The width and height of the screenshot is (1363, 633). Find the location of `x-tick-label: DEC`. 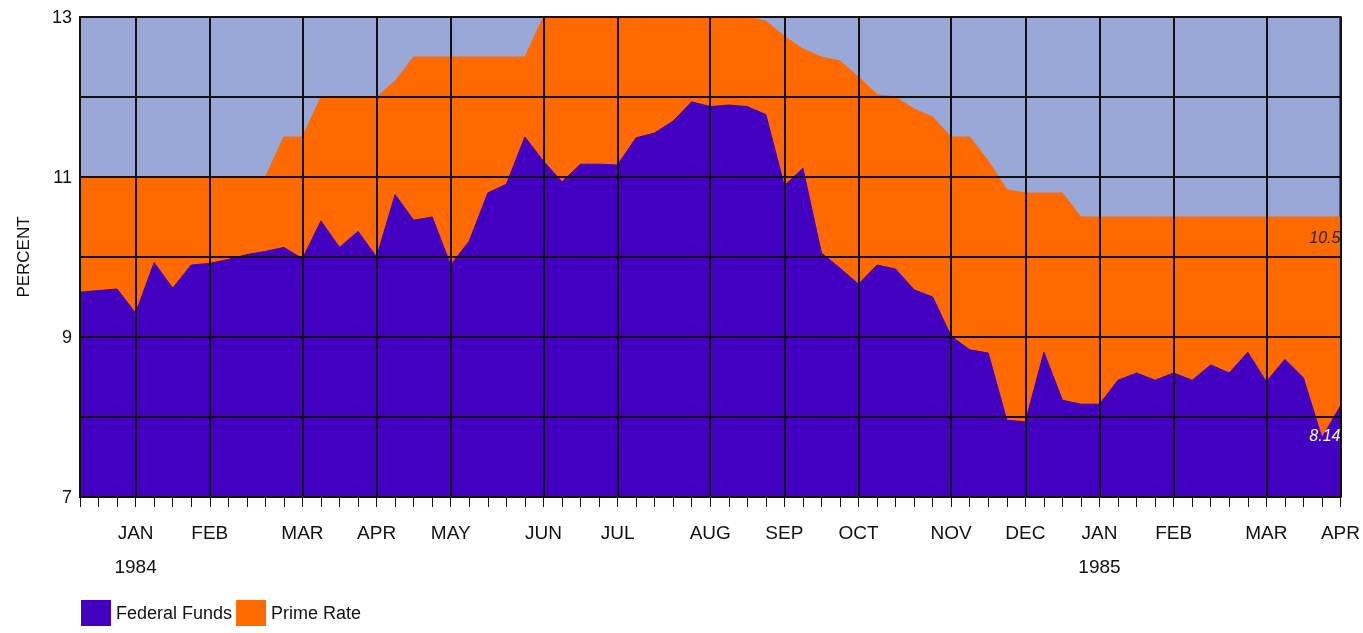

x-tick-label: DEC is located at coordinates (1025, 532).